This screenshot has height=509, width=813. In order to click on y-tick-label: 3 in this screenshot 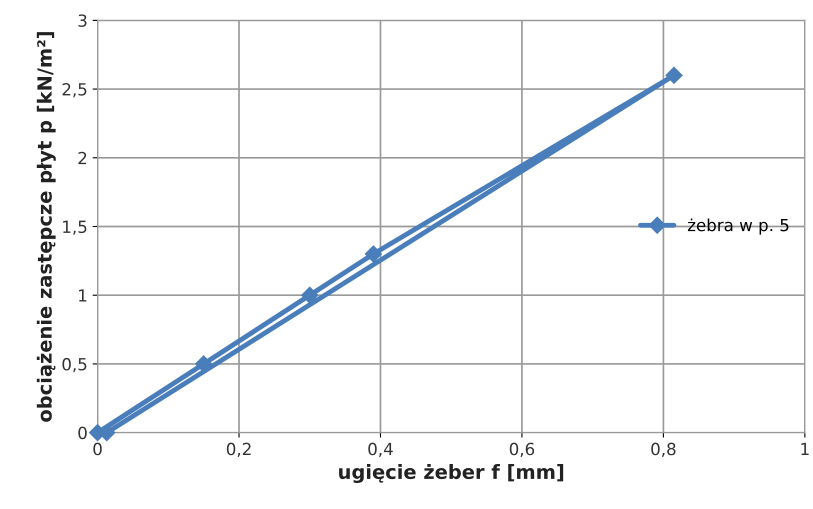, I will do `click(82, 20)`.